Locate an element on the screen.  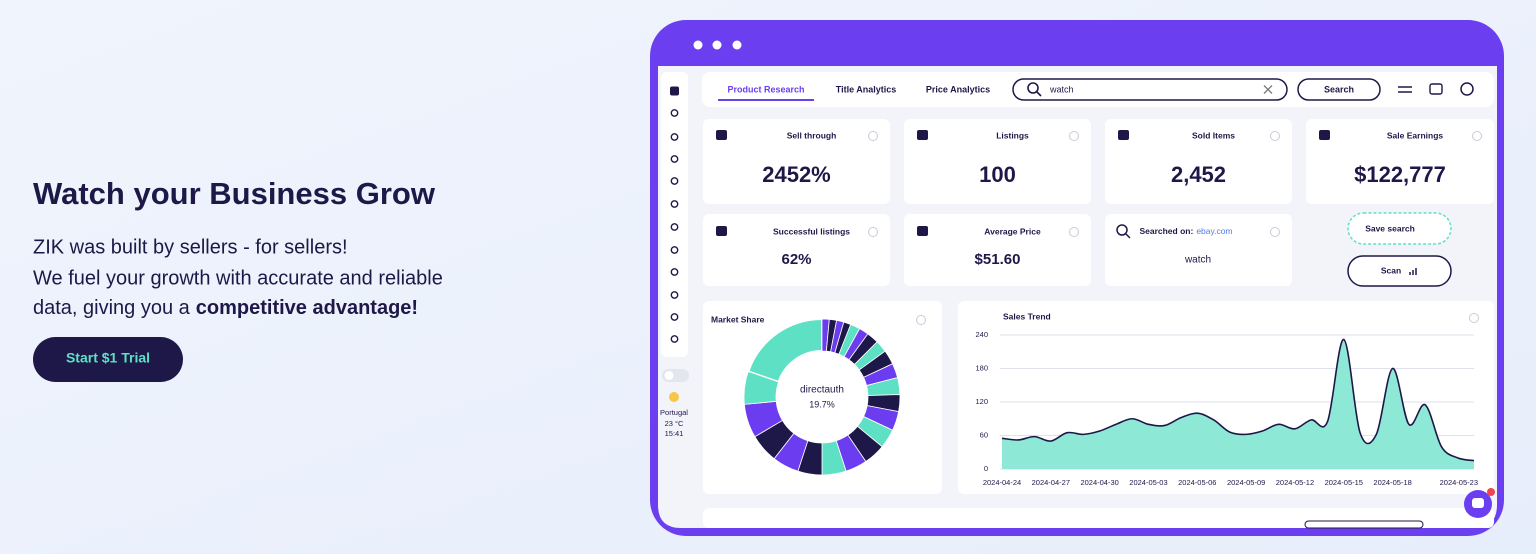
searched-on-site: ebay.com is located at coordinates (1214, 231).